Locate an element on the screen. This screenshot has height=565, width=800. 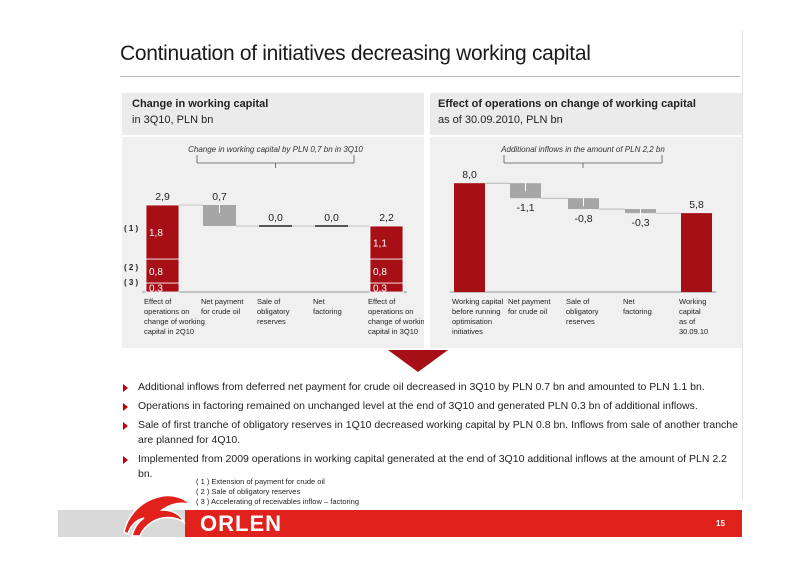
category-label: optimisation is located at coordinates (472, 321).